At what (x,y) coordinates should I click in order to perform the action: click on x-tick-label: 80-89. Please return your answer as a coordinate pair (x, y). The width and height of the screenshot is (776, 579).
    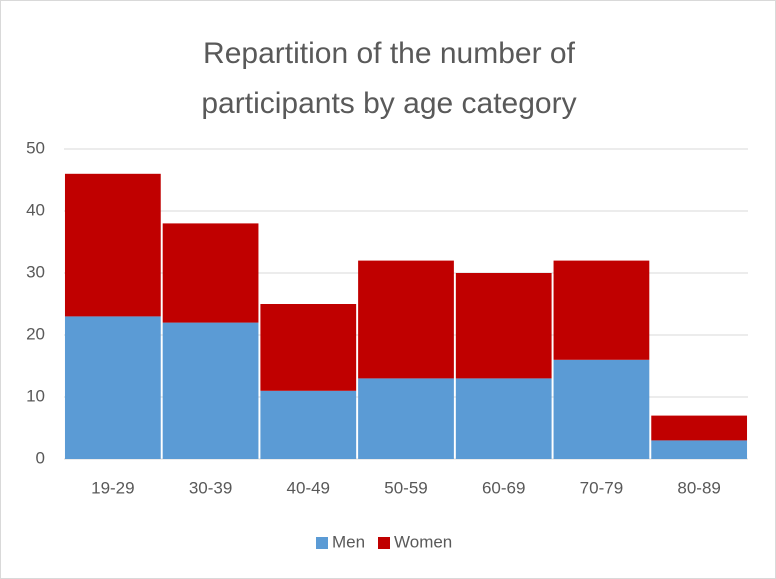
    Looking at the image, I should click on (698, 487).